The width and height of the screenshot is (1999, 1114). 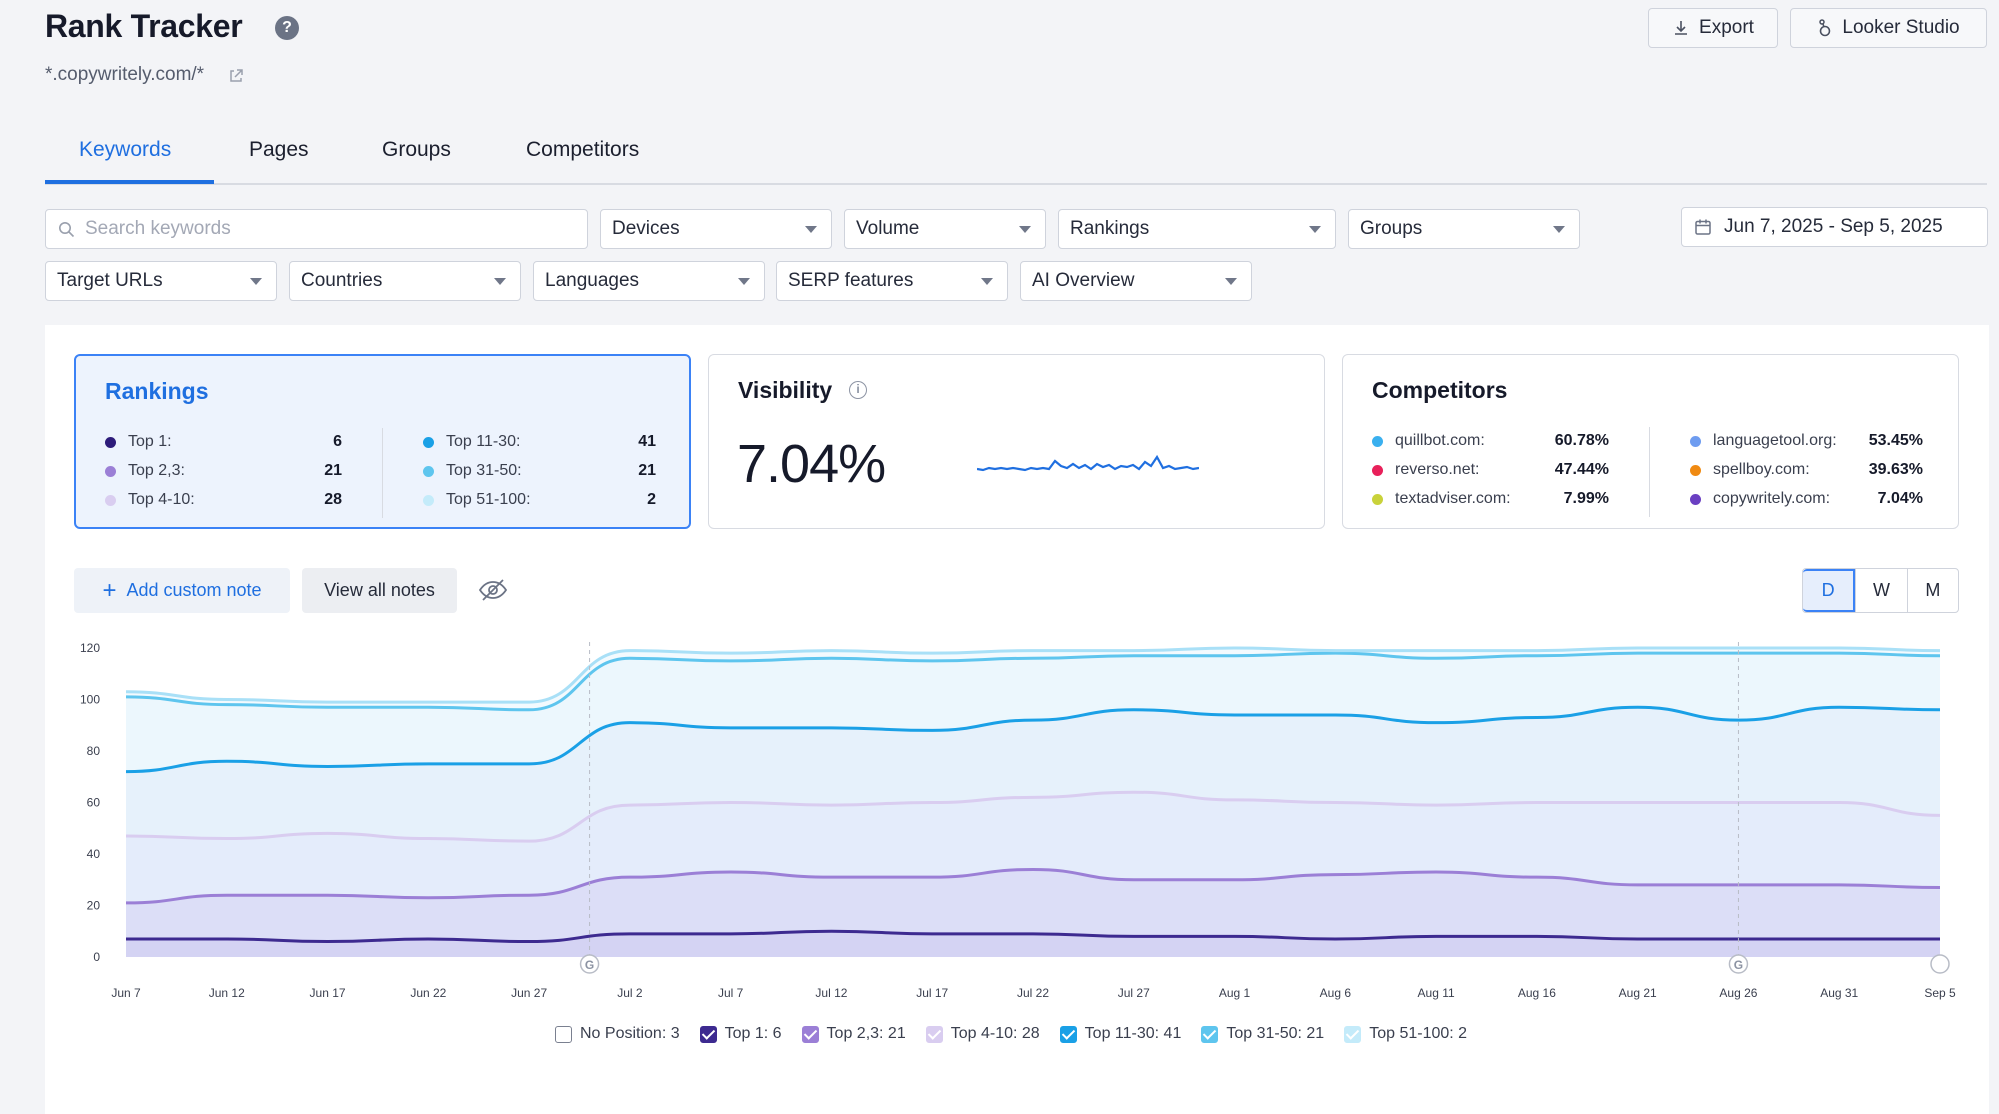 What do you see at coordinates (1932, 590) in the screenshot?
I see `period-month-button: M` at bounding box center [1932, 590].